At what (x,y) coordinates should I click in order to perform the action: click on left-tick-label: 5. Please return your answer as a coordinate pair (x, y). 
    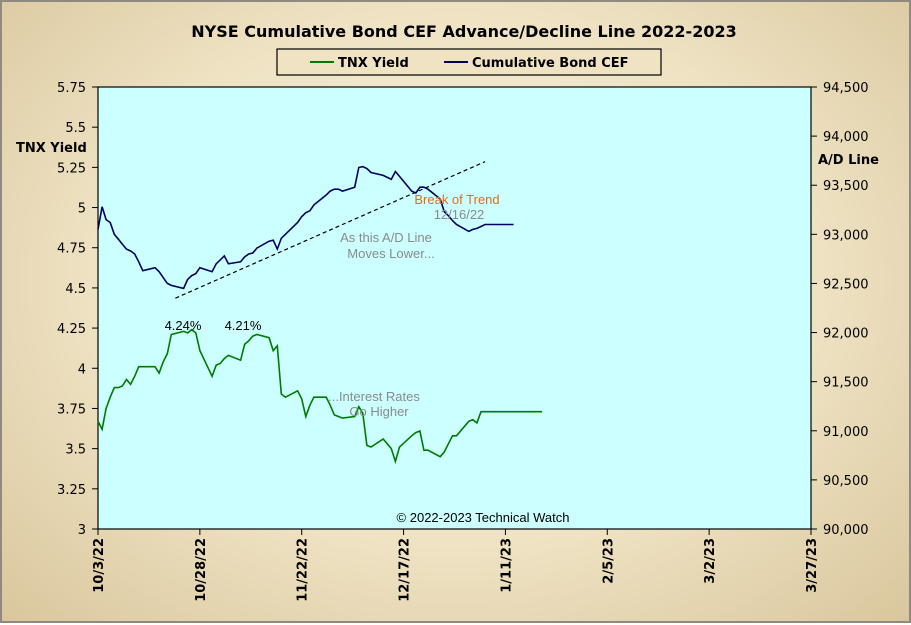
    Looking at the image, I should click on (82, 209).